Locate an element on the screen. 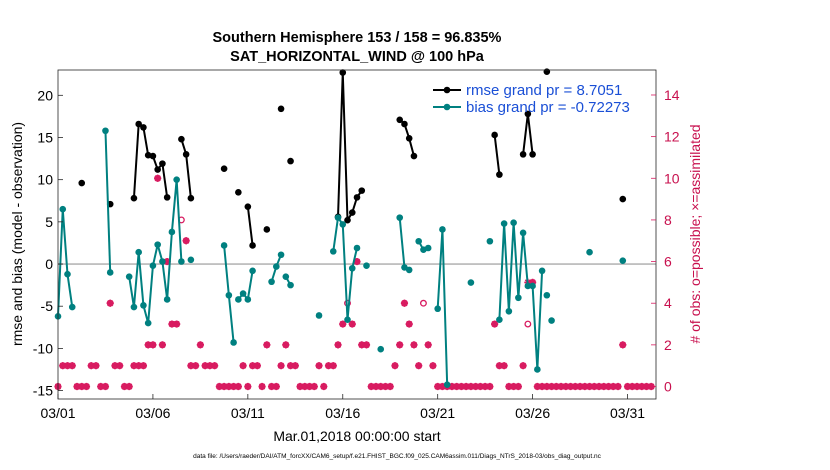 This screenshot has height=470, width=830. x-tick-label: 03/01 is located at coordinates (57, 413).